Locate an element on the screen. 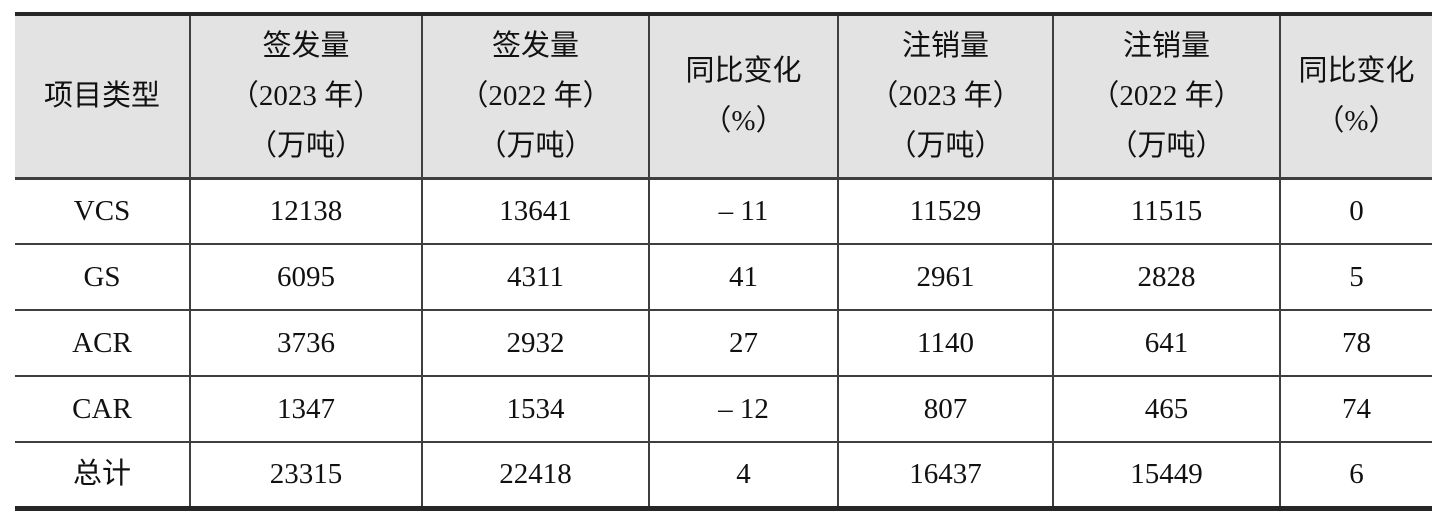 The width and height of the screenshot is (1446, 522). row-label: ACR is located at coordinates (103, 343).